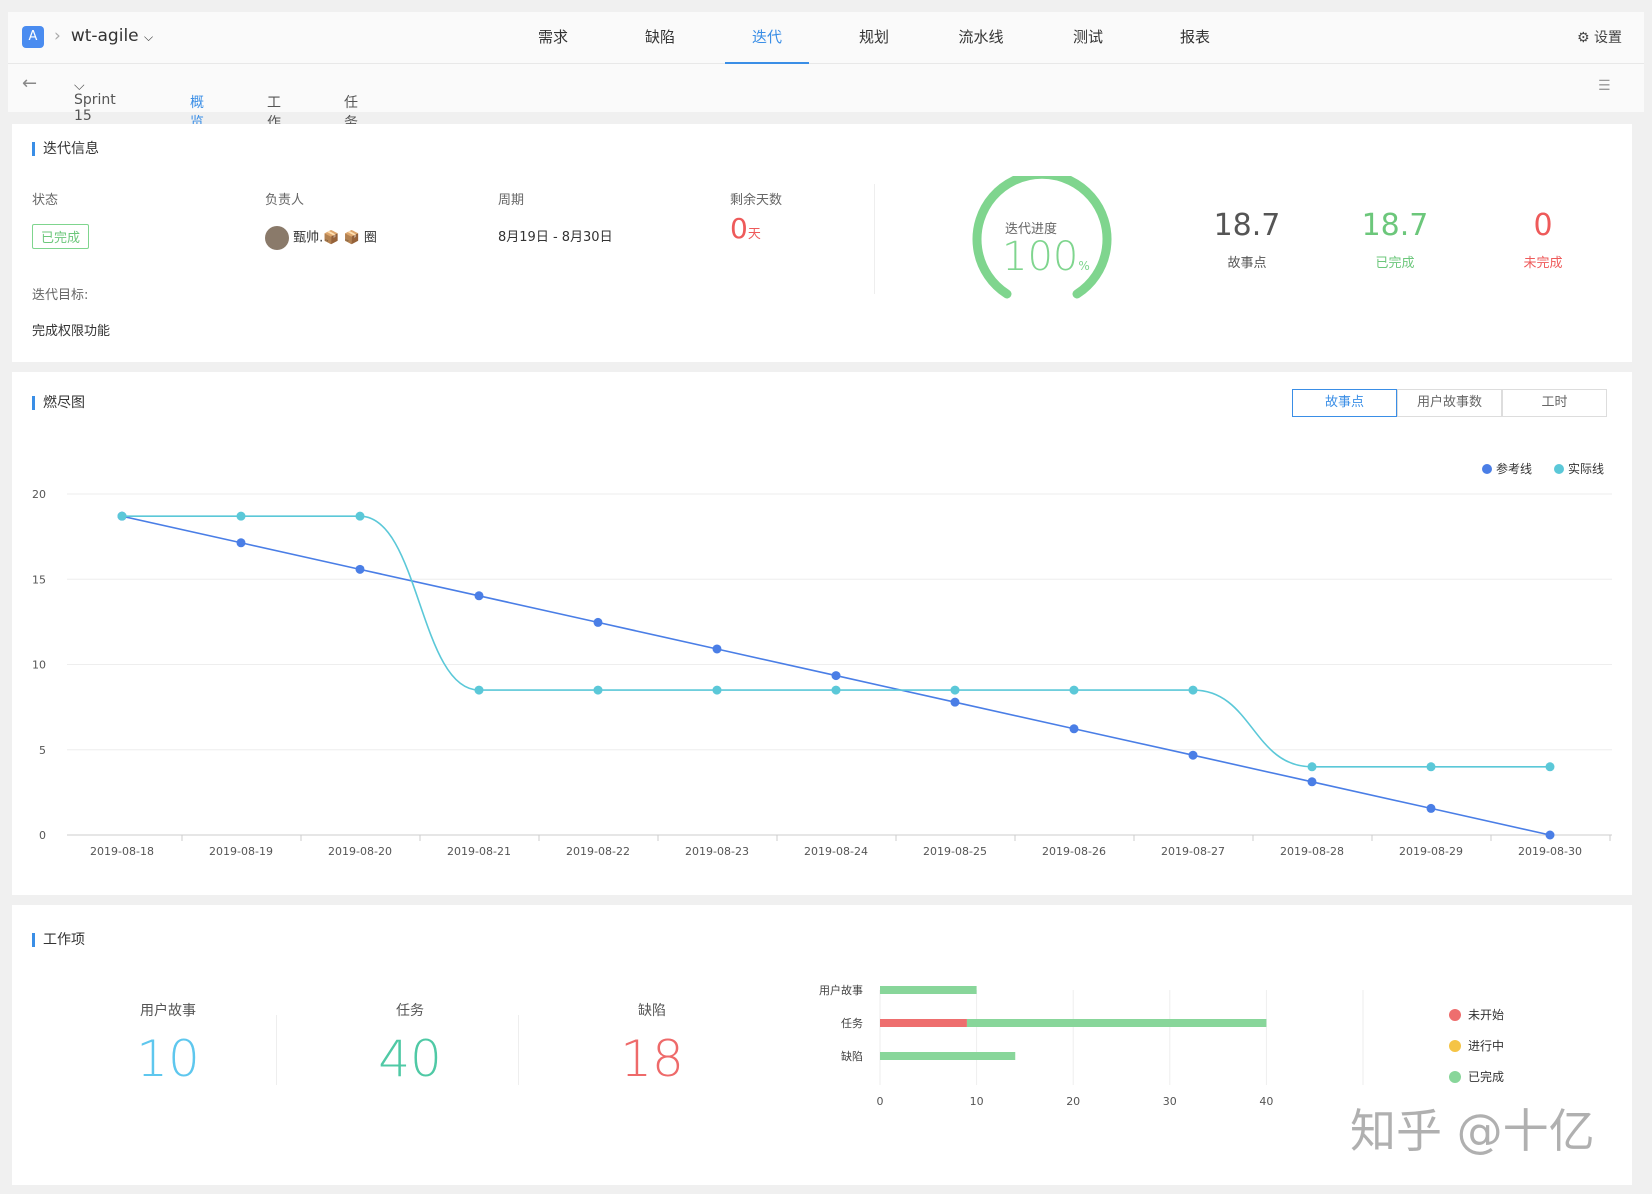 The height and width of the screenshot is (1194, 1652). Describe the element at coordinates (1550, 851) in the screenshot. I see `x-tick-label: 2019-08-30` at that location.